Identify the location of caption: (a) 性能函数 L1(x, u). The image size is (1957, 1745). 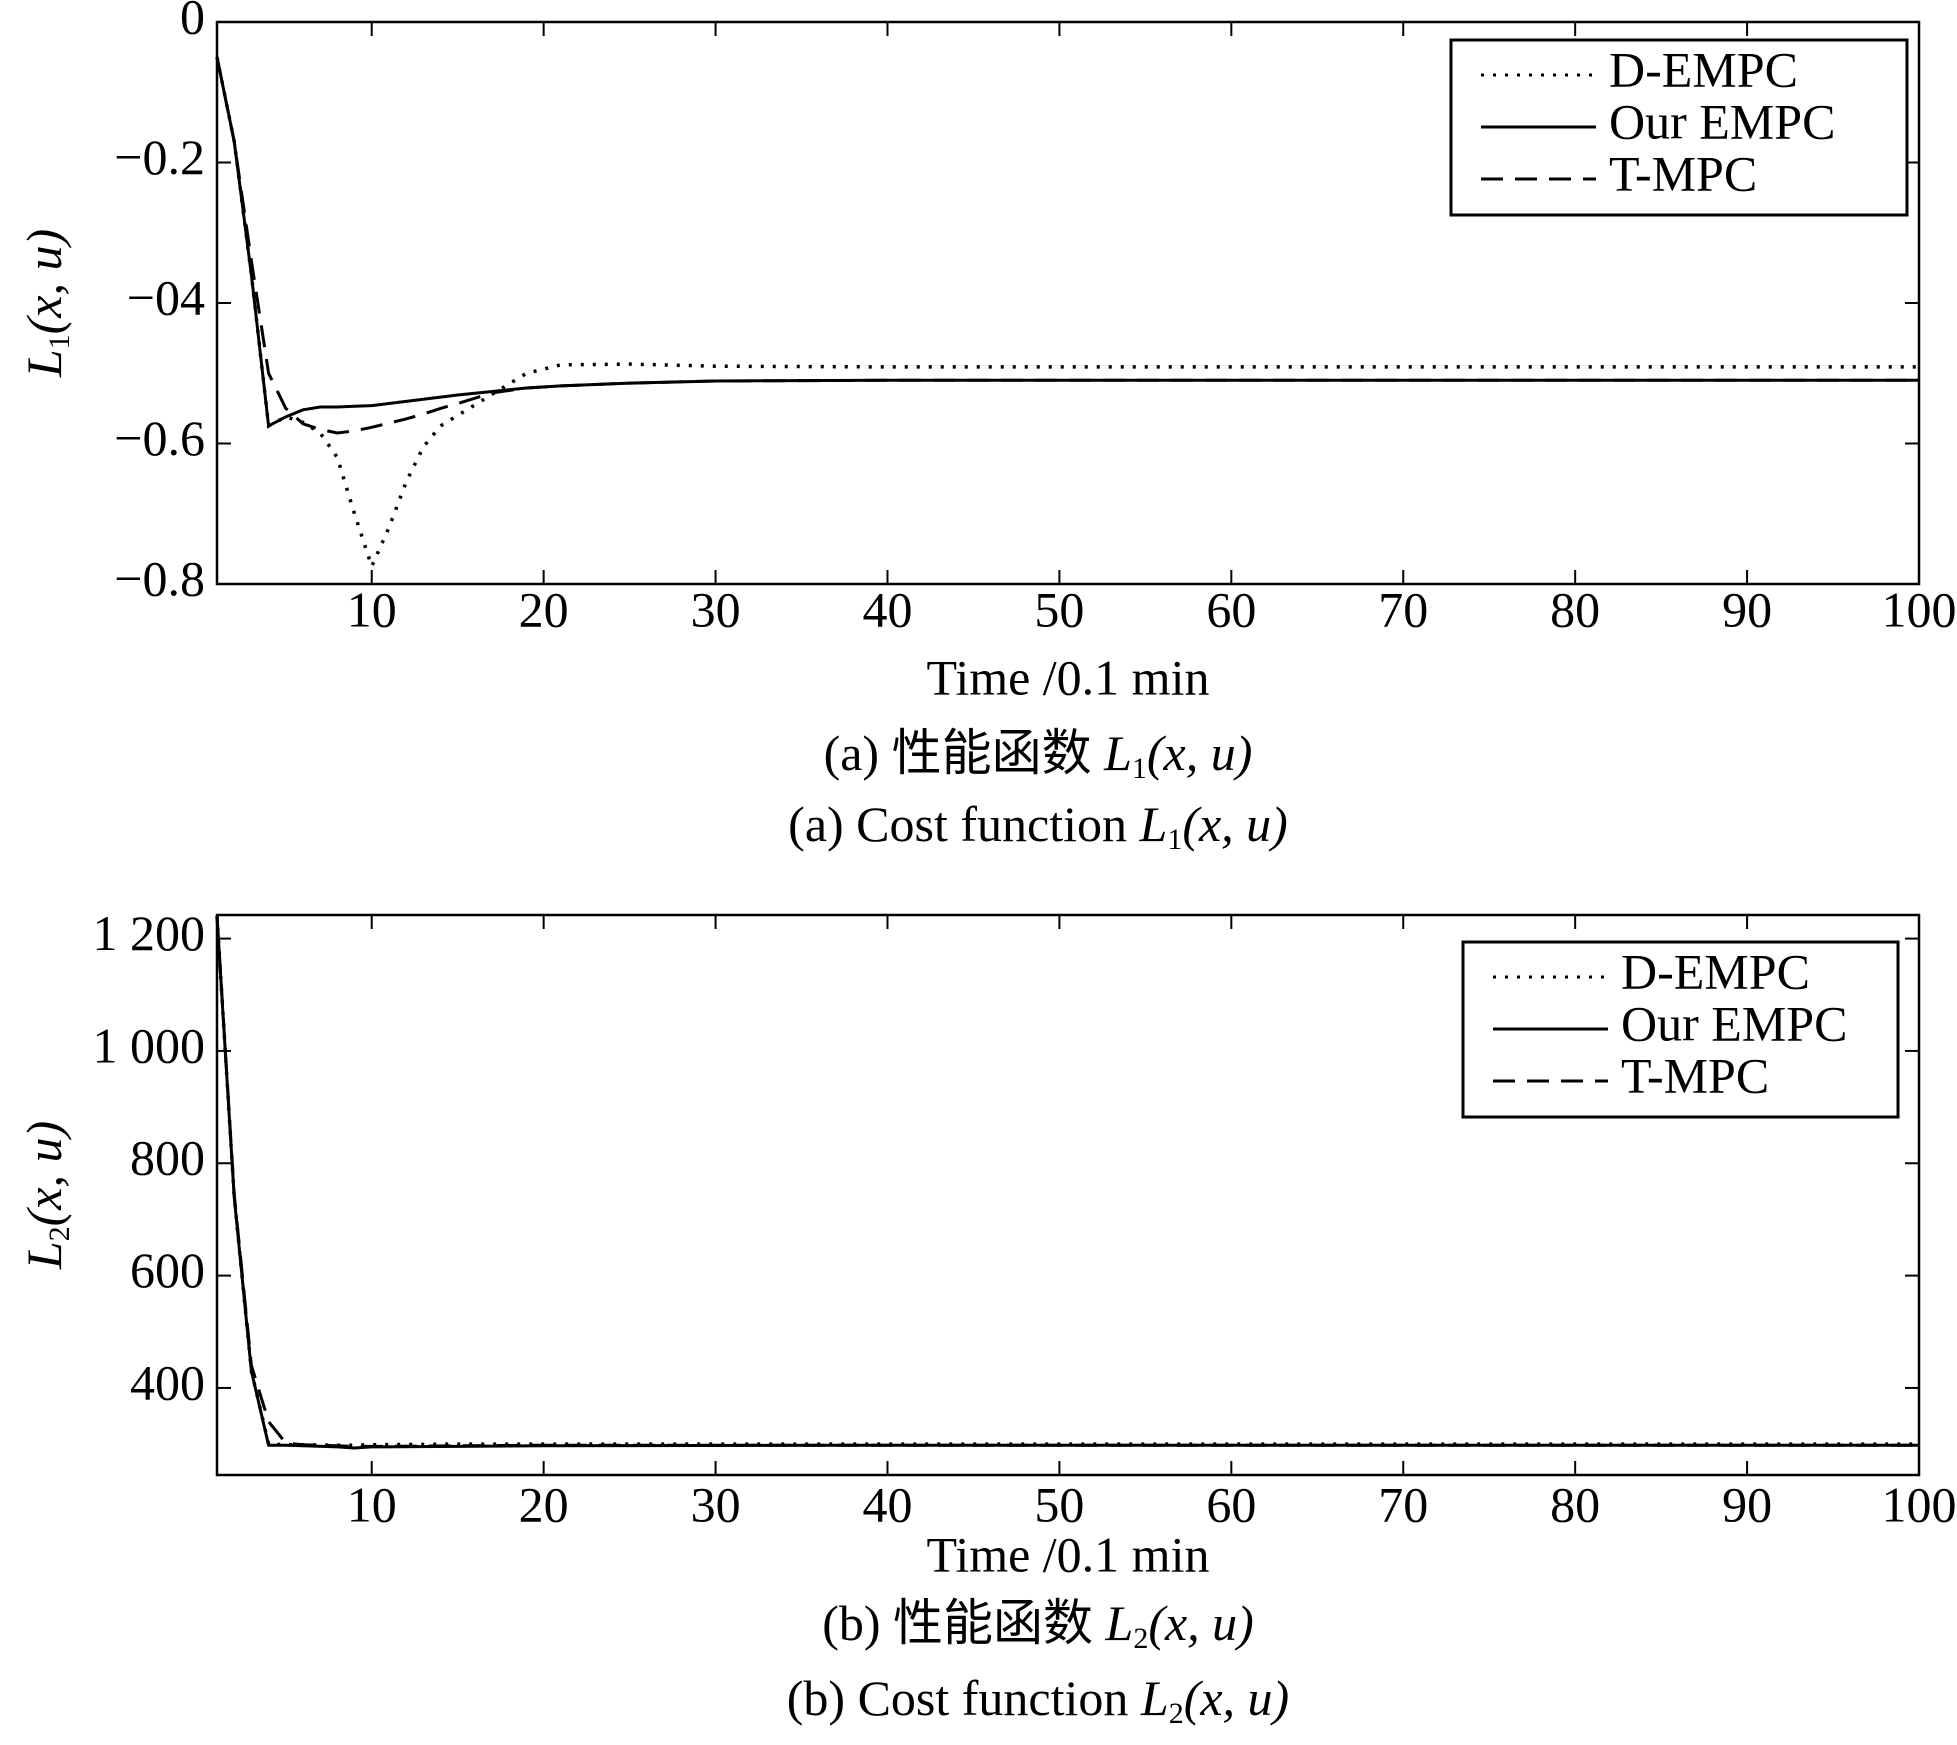
(1038, 754).